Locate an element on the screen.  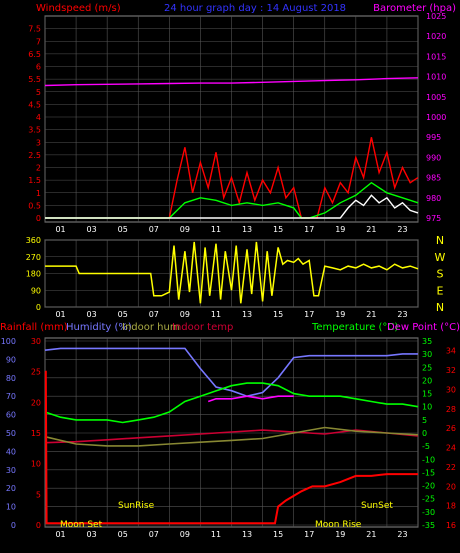
temperature-tick-label: 35 is located at coordinates (427, 341).